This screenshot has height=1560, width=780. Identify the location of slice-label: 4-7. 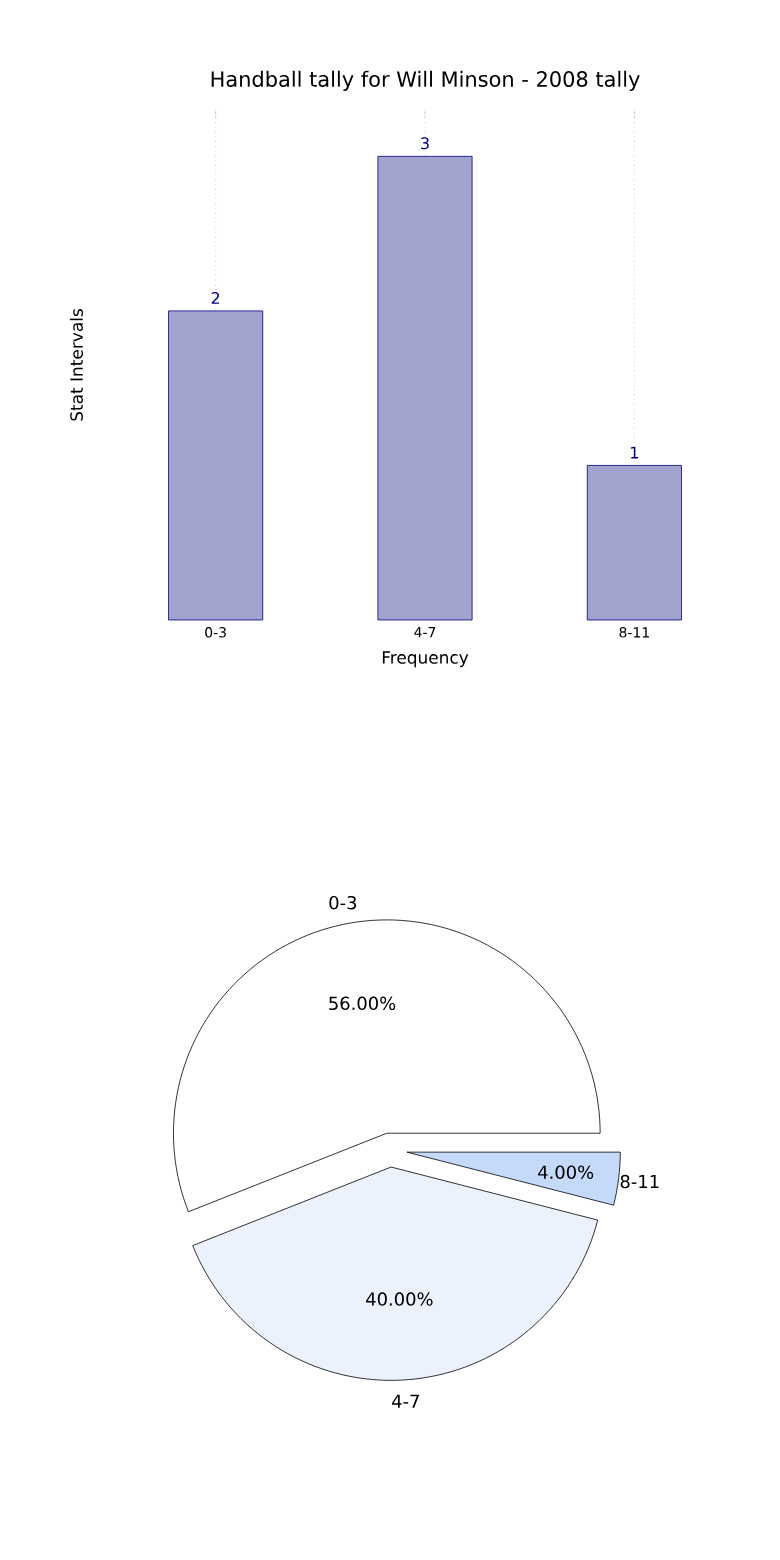
(405, 1401).